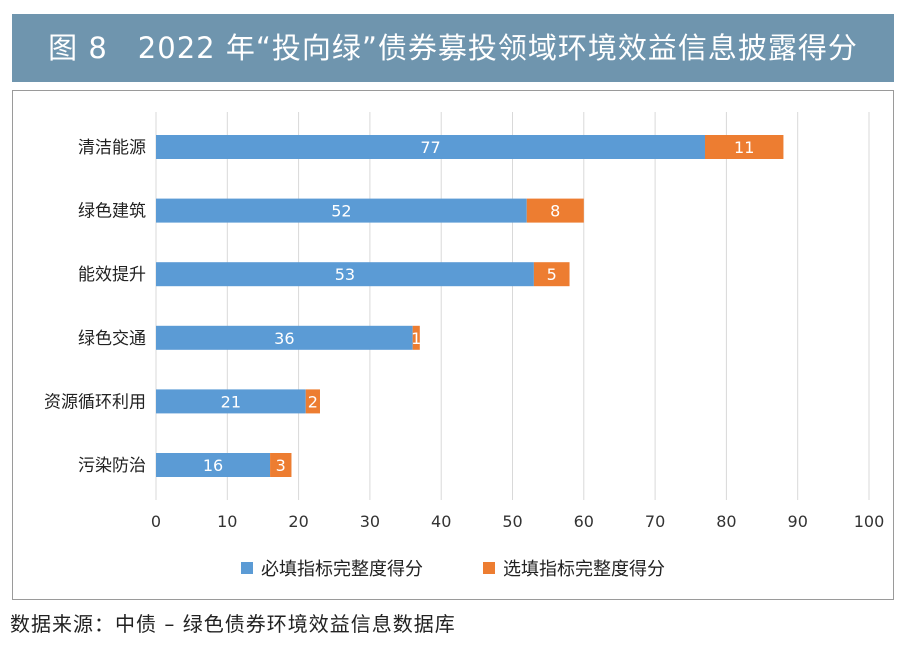 The image size is (907, 658). What do you see at coordinates (512, 521) in the screenshot?
I see `x-tick-label: 50` at bounding box center [512, 521].